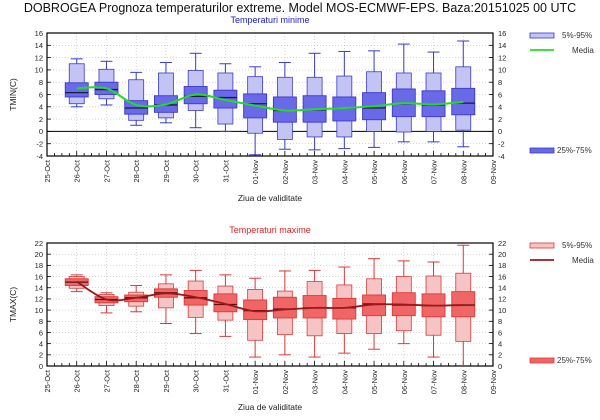 The height and width of the screenshot is (420, 600). Describe the element at coordinates (284, 106) in the screenshot. I see `box-02-Nov` at that location.